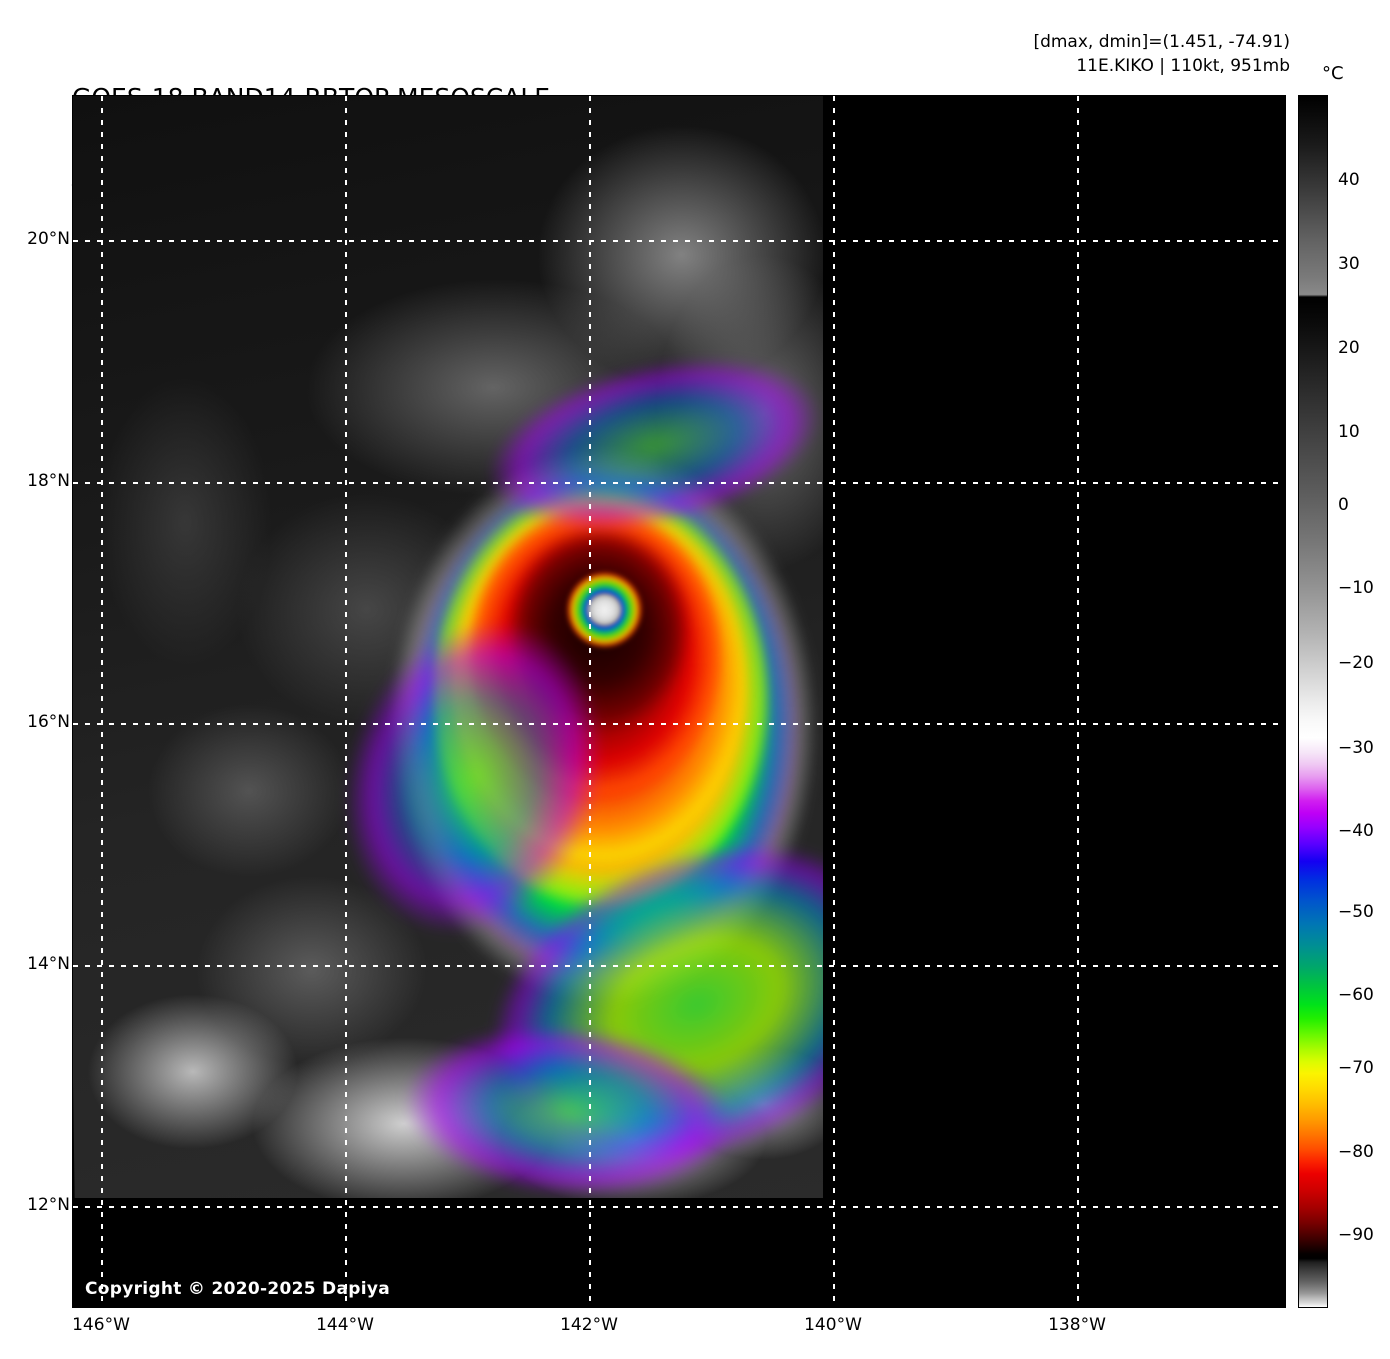 Image resolution: width=1390 pixels, height=1359 pixels. What do you see at coordinates (1356, 995) in the screenshot?
I see `colorbar-tick-m60: −60` at bounding box center [1356, 995].